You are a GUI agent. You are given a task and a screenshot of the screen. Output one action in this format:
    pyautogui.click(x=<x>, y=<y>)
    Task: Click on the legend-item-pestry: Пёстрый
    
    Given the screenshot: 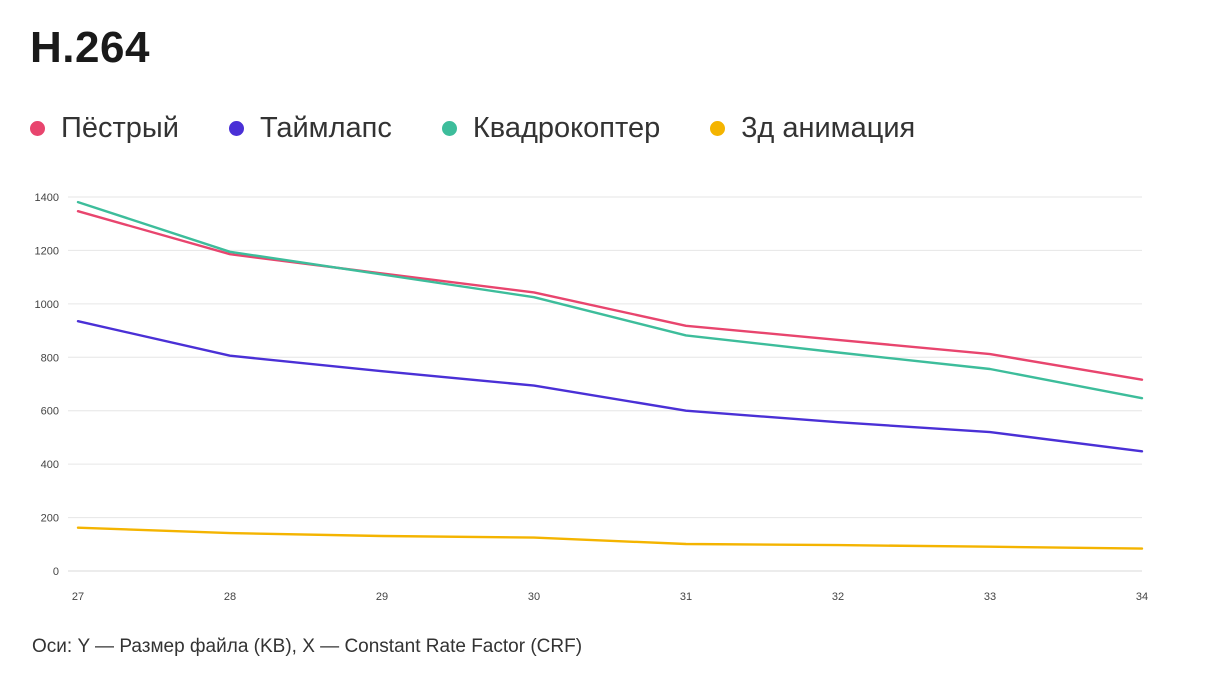 What is the action you would take?
    pyautogui.click(x=104, y=128)
    